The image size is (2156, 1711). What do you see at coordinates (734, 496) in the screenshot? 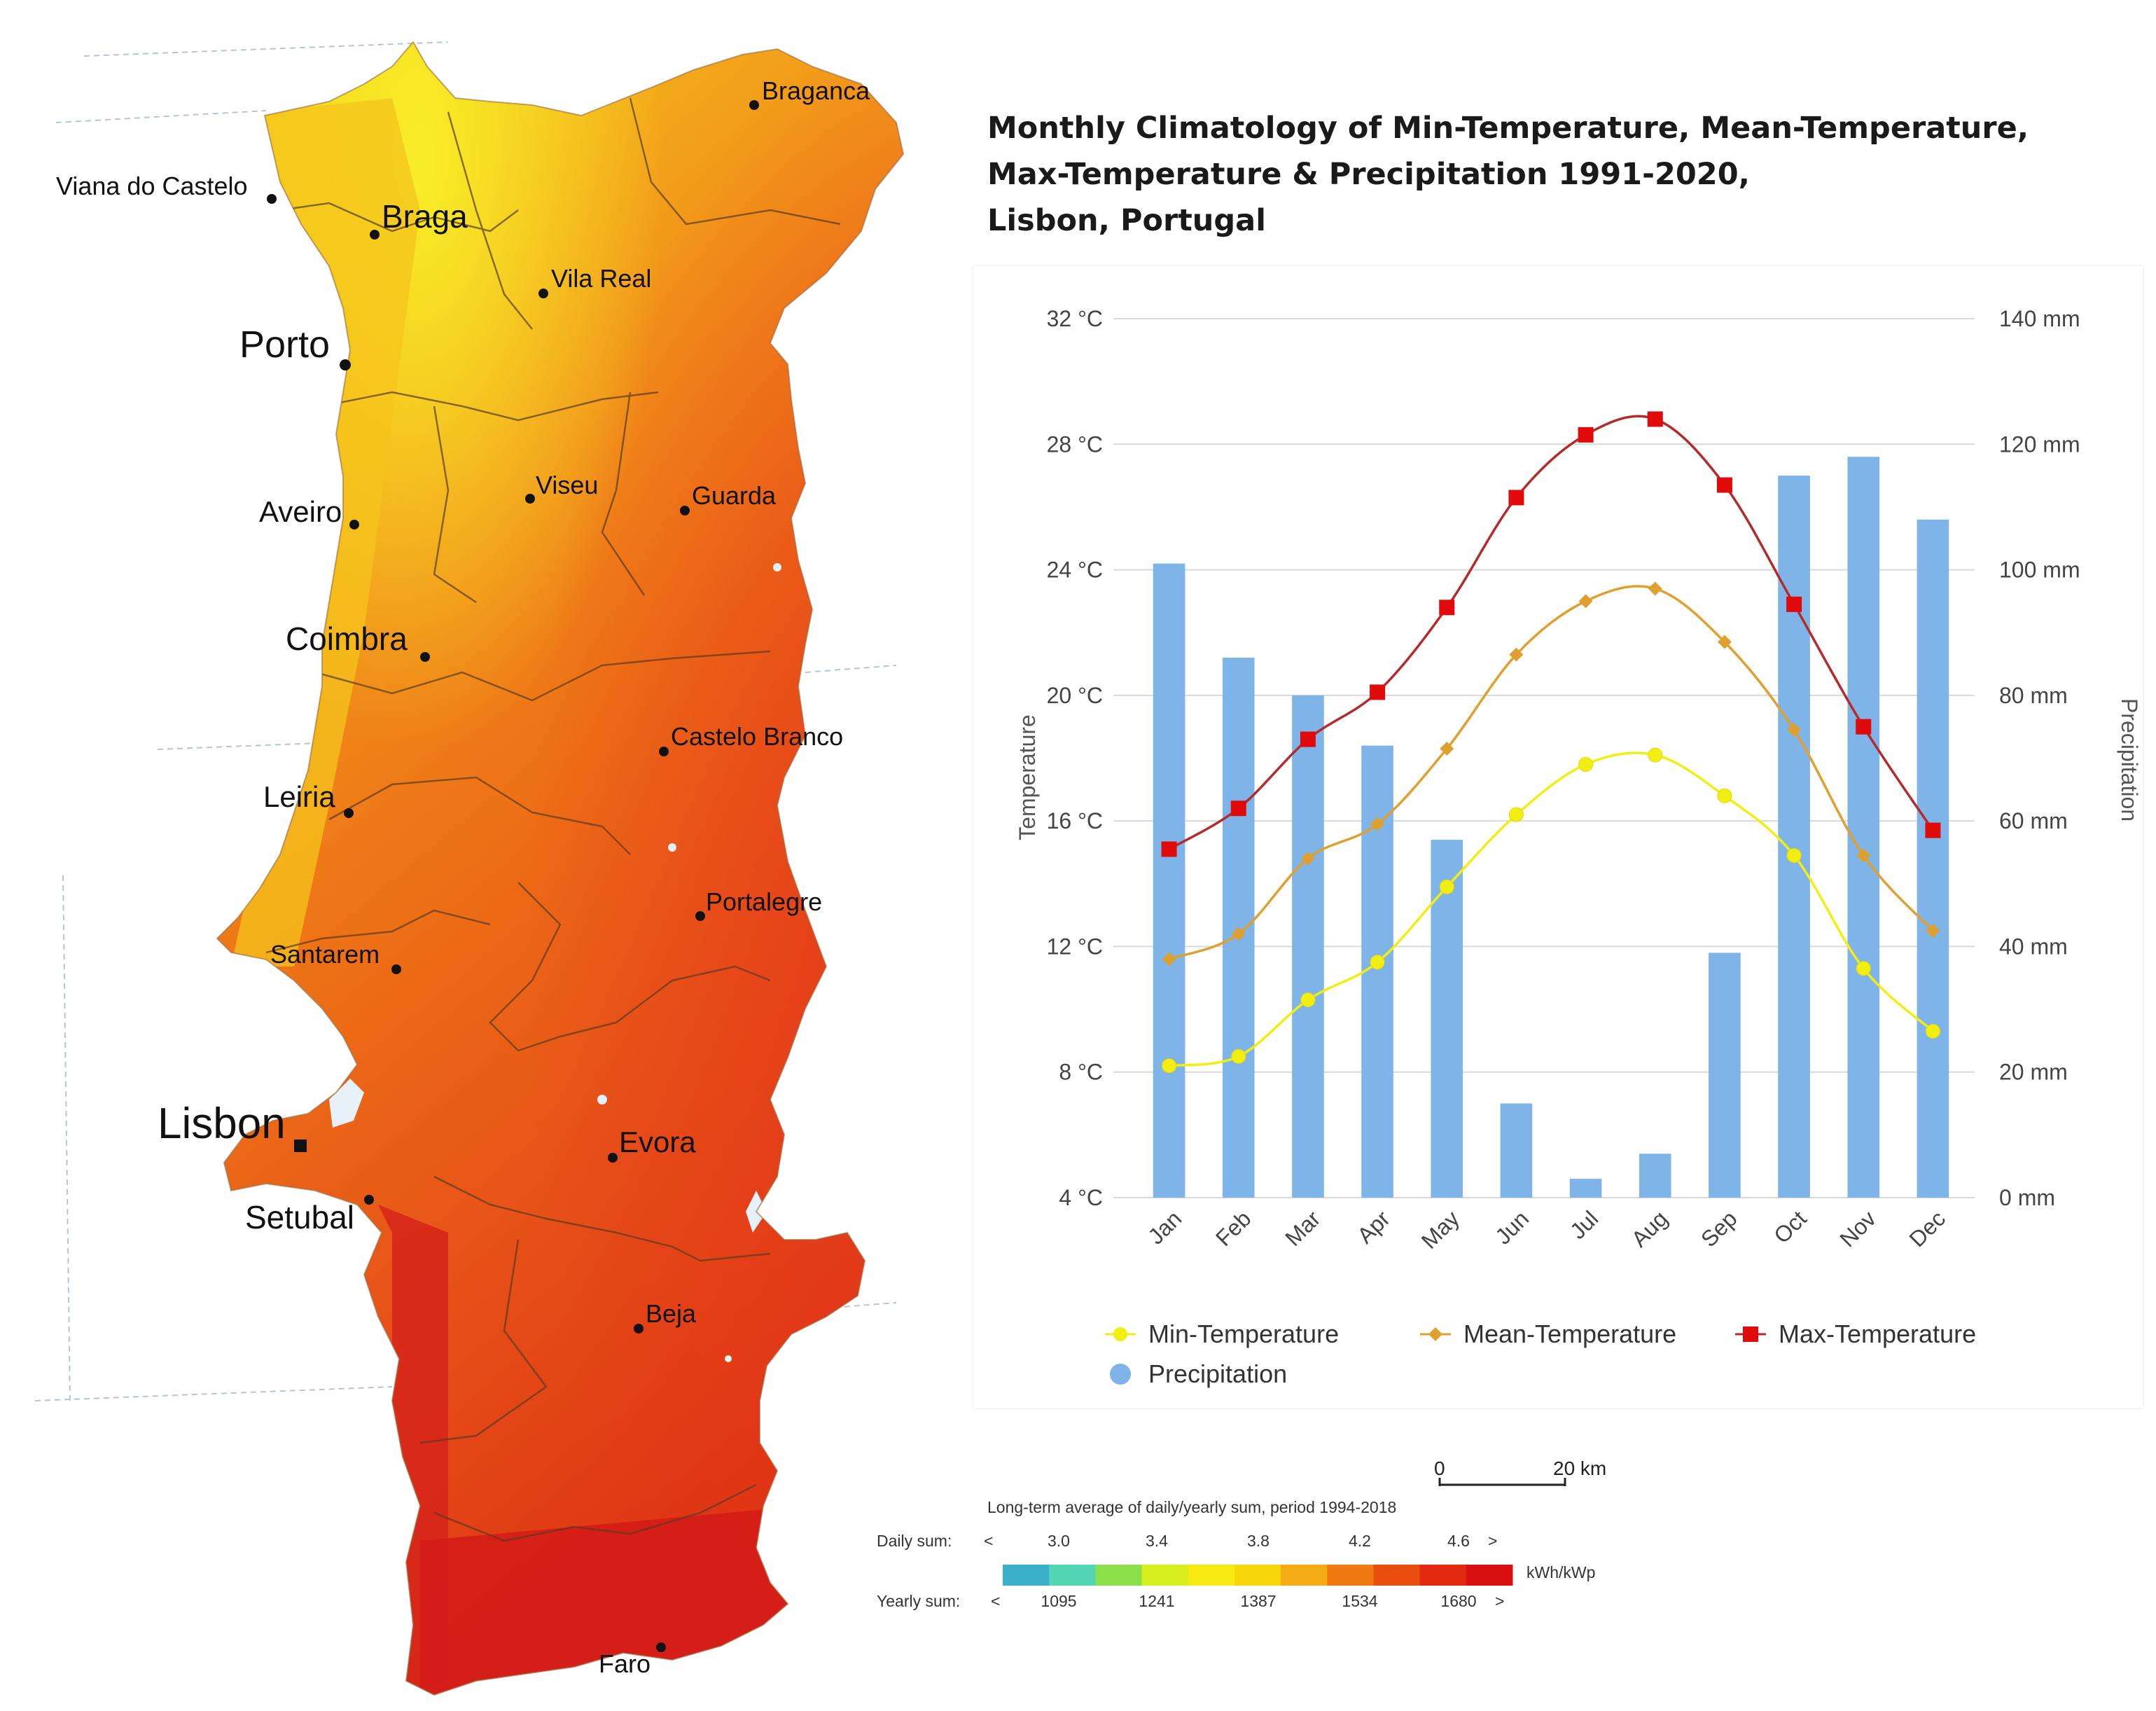
I see `city-label: Guarda` at bounding box center [734, 496].